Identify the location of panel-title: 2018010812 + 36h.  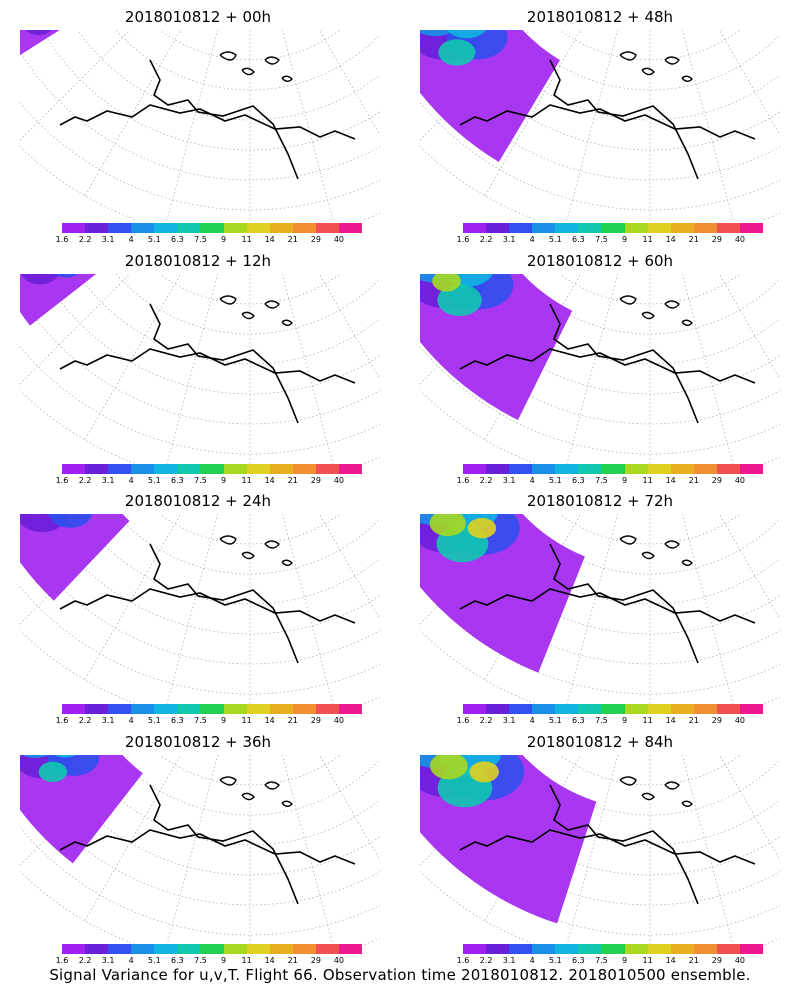
(198, 742).